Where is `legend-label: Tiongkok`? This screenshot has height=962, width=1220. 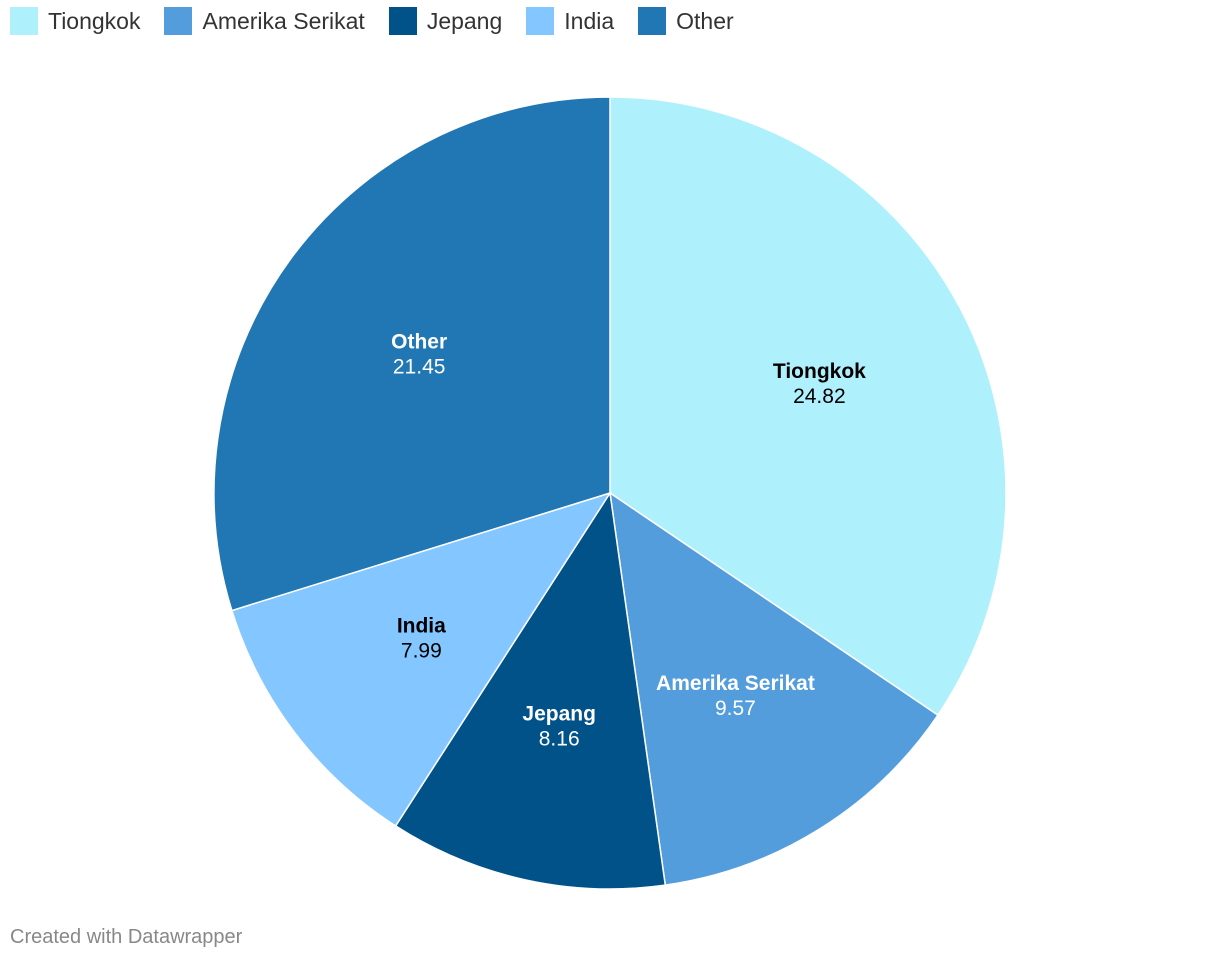 legend-label: Tiongkok is located at coordinates (94, 21).